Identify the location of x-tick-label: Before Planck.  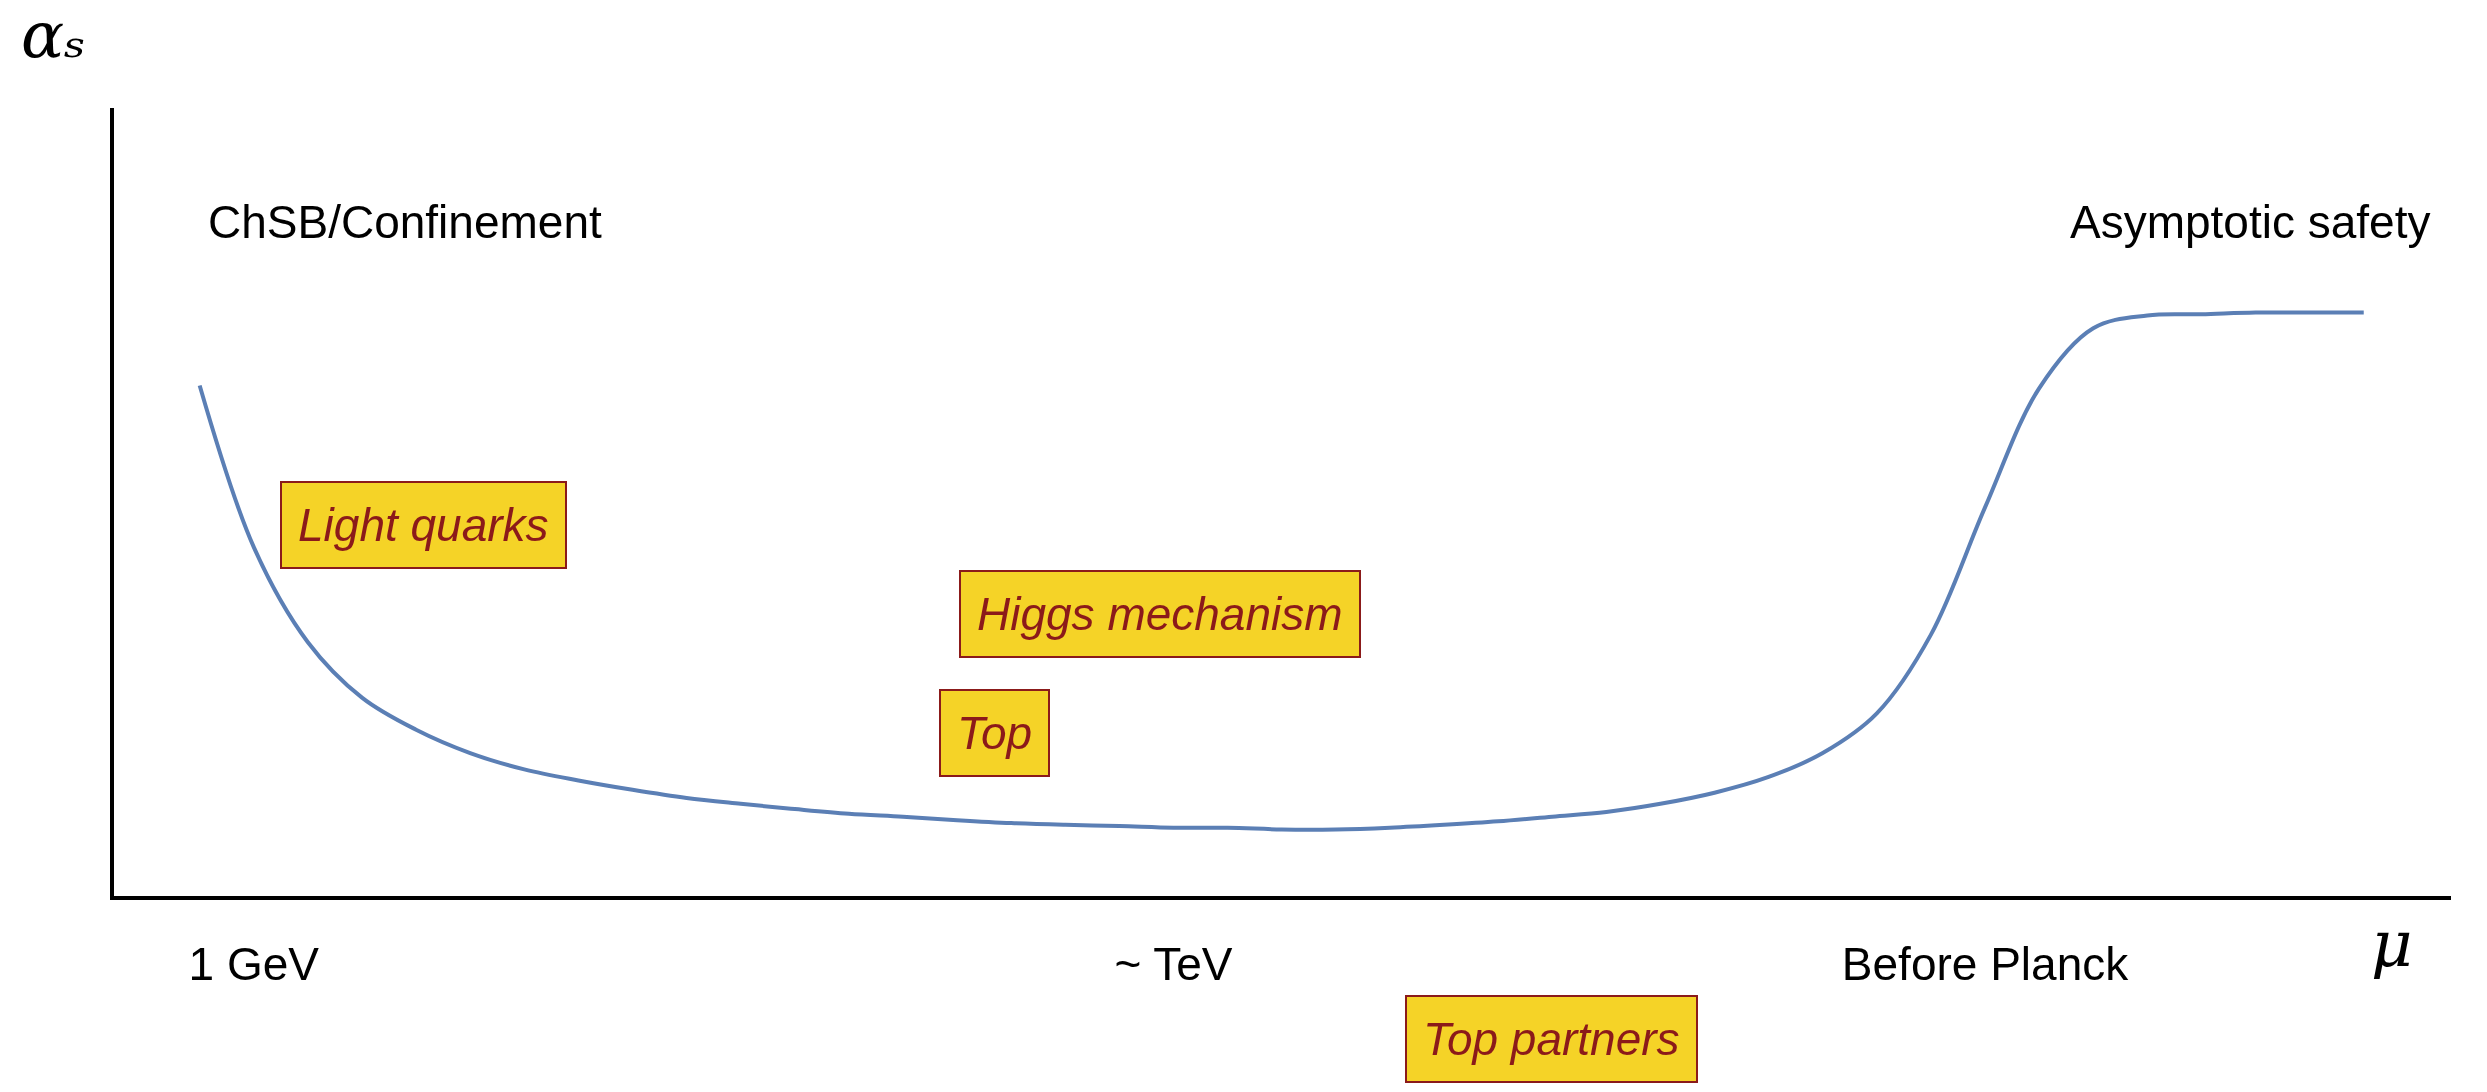
(1985, 964).